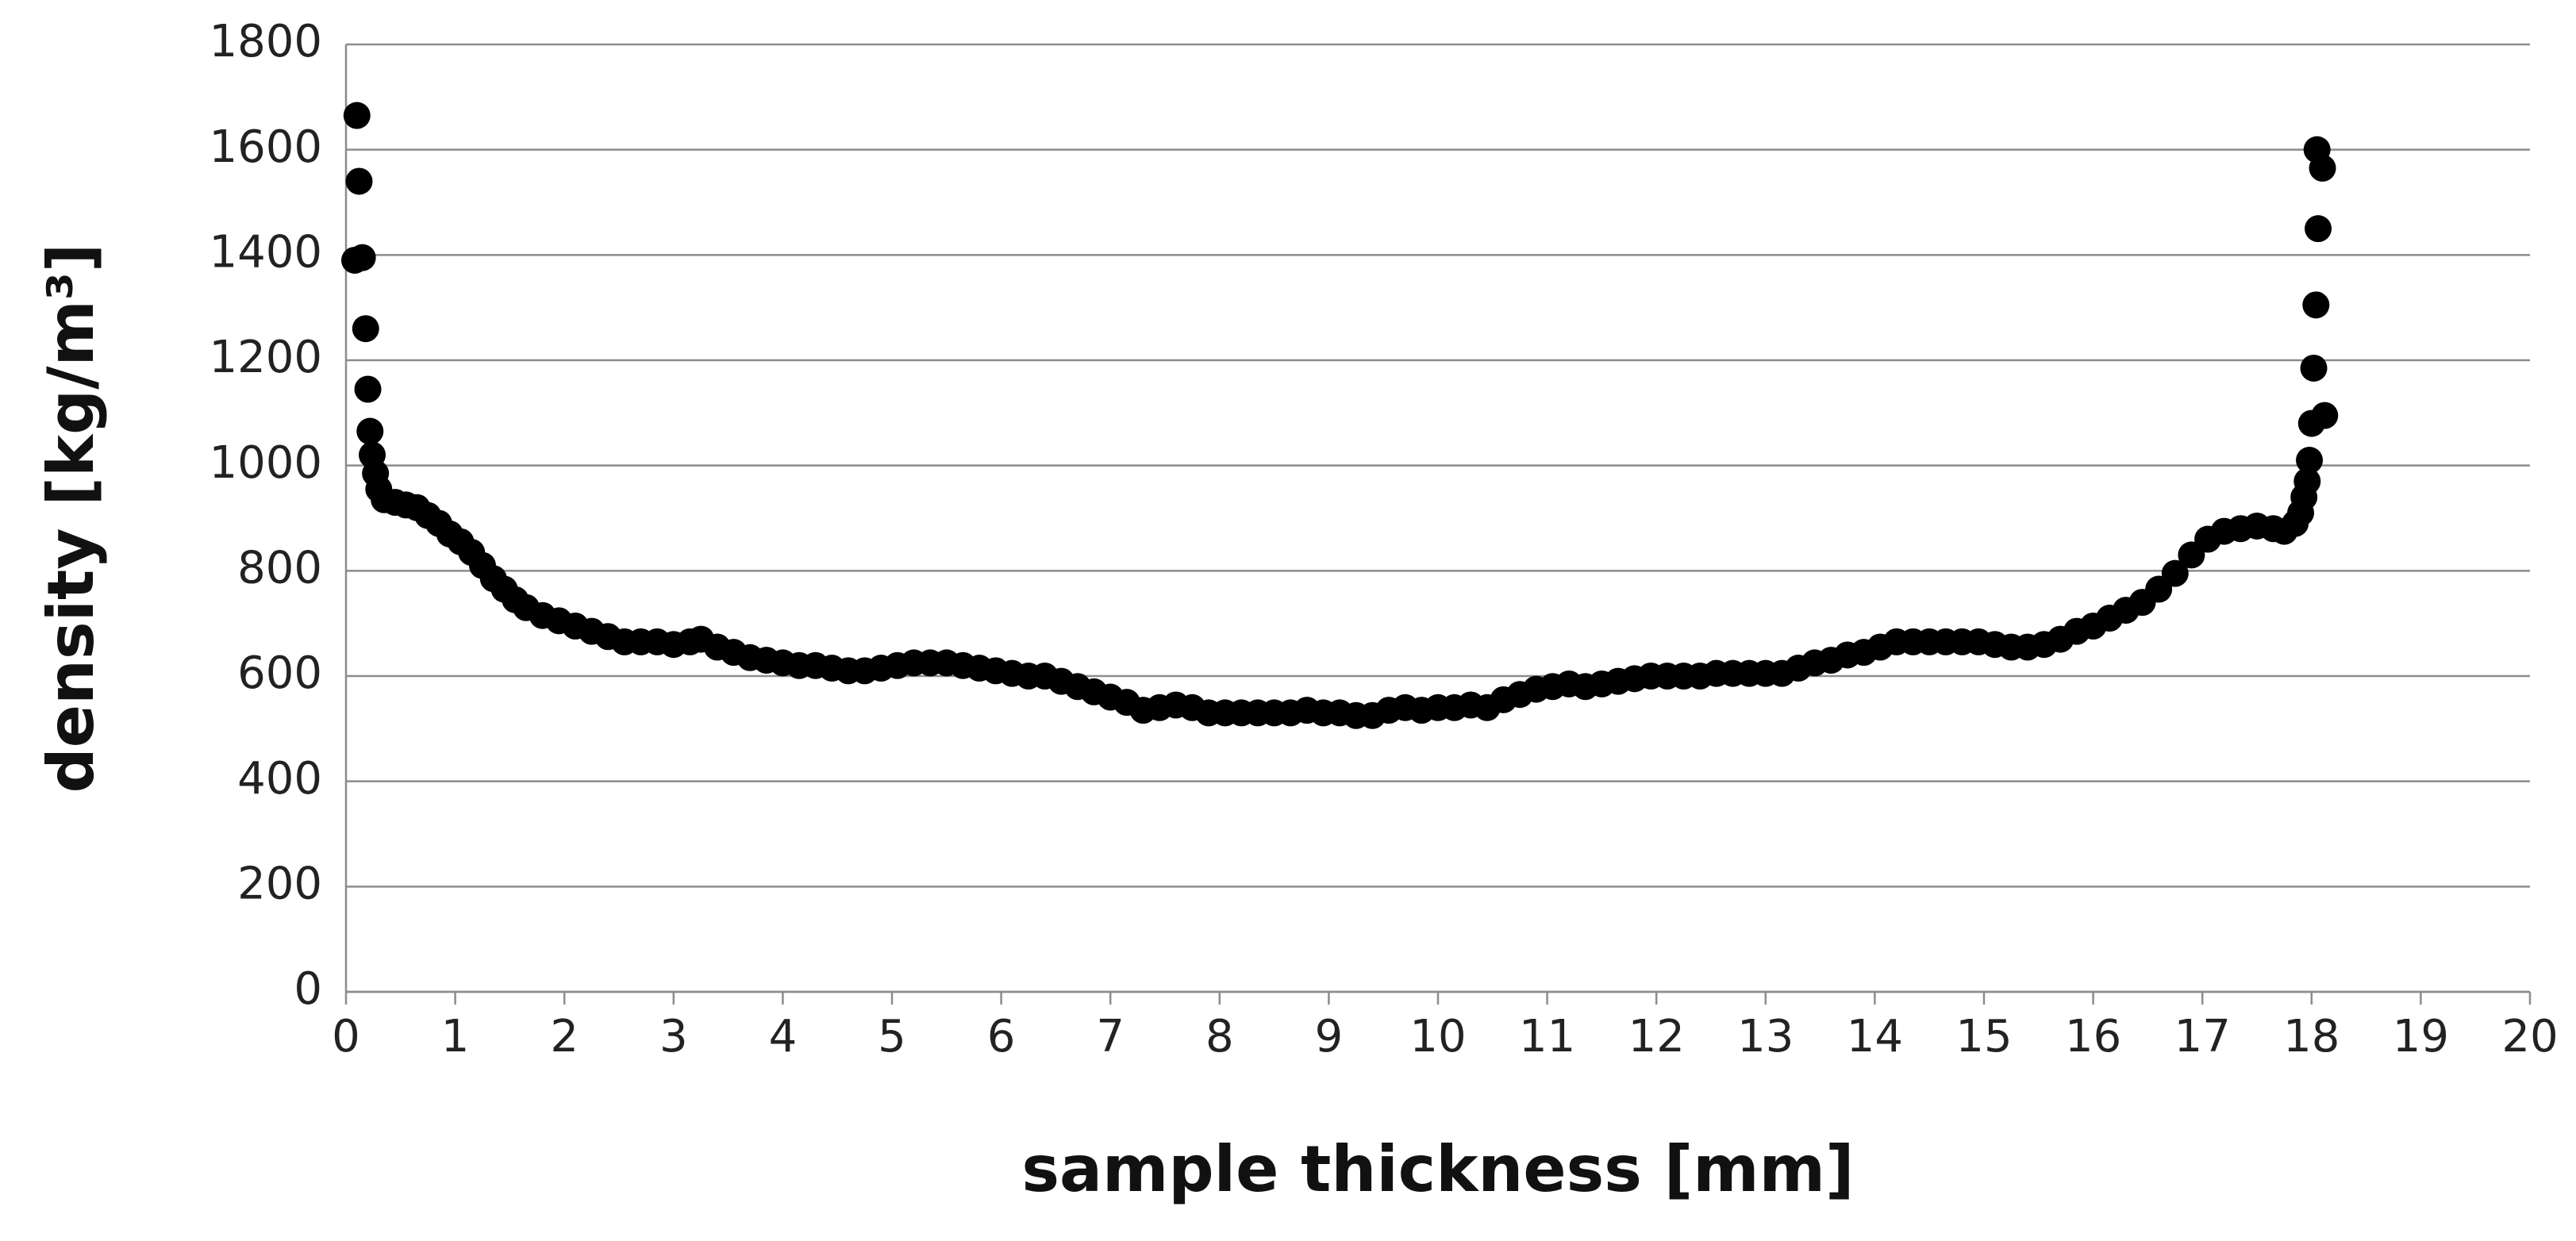  Describe the element at coordinates (1437, 1169) in the screenshot. I see `x-axis-title: sample thickness [mm]` at that location.